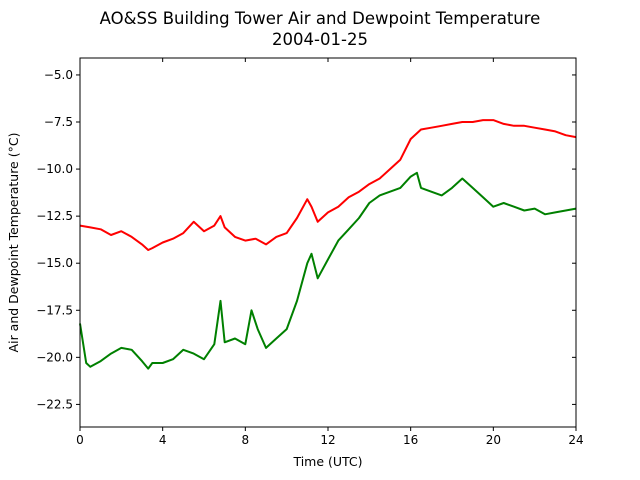 Image resolution: width=640 pixels, height=480 pixels. Describe the element at coordinates (54, 357) in the screenshot. I see `y-tick-label: −20.0` at that location.